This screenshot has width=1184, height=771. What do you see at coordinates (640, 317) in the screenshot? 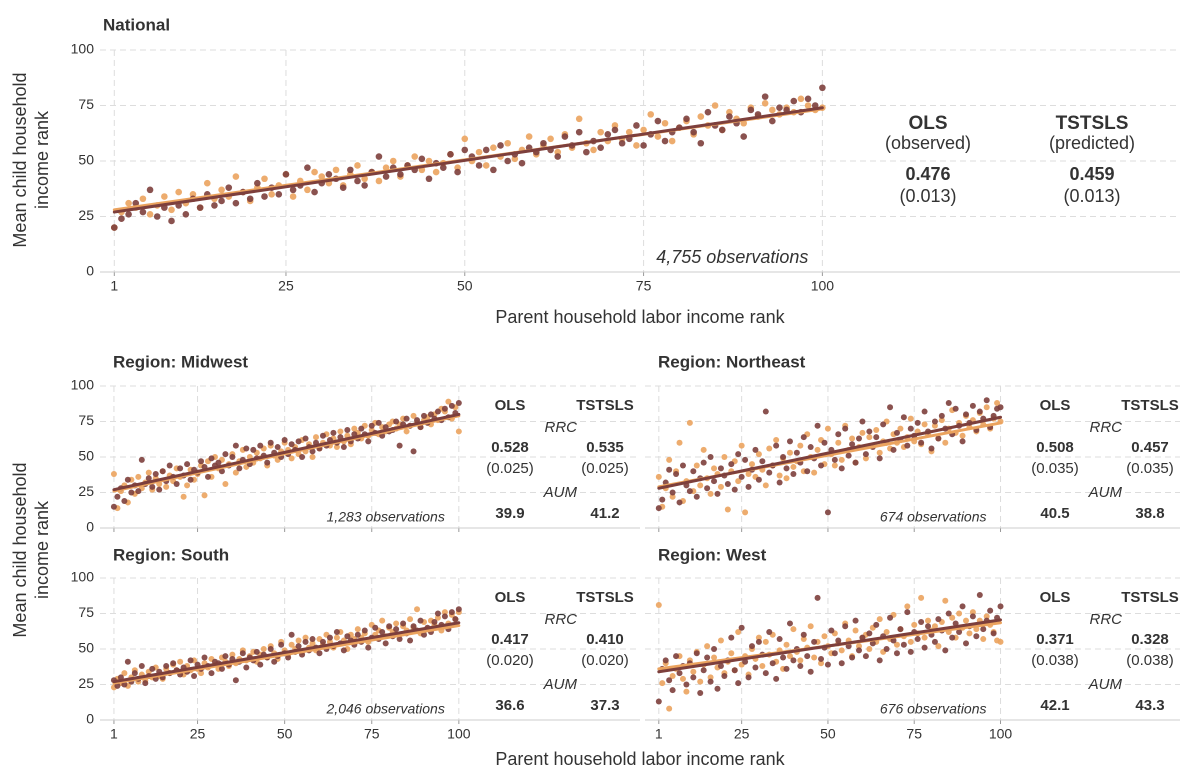
I see `x-axis-label: Parent household labor income rank` at bounding box center [640, 317].